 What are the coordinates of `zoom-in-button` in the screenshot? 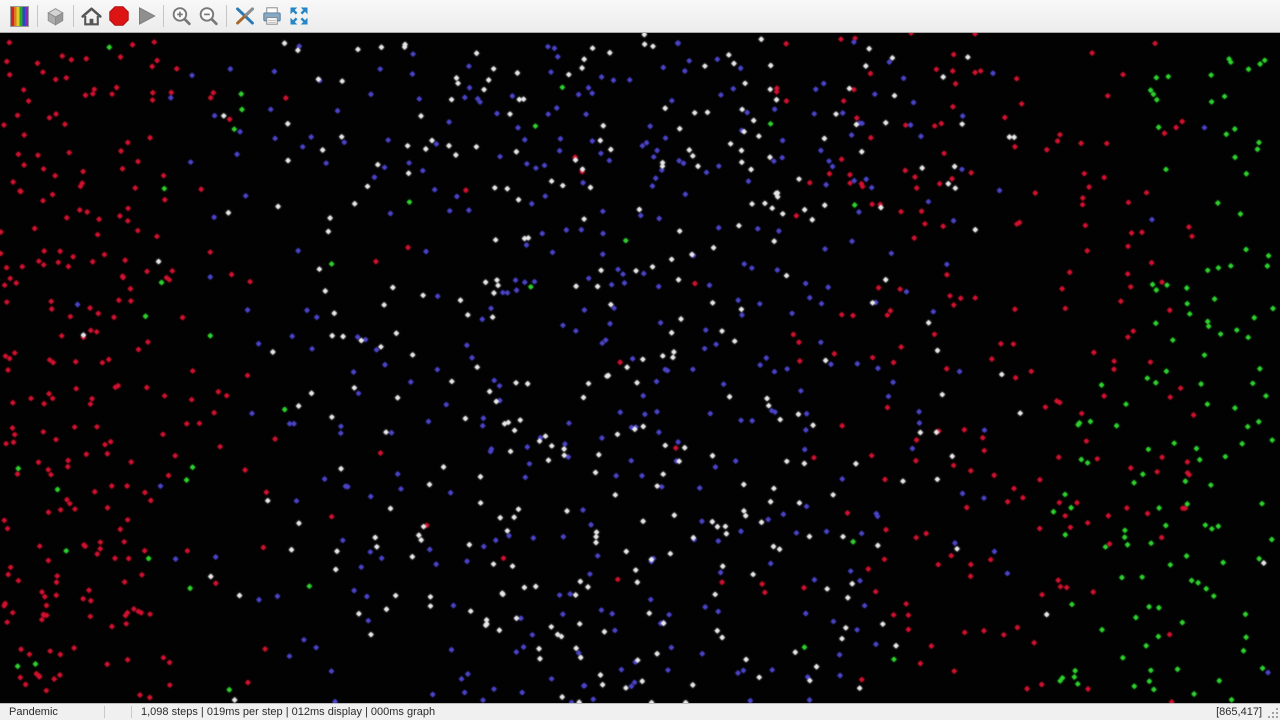 It's located at (181, 16).